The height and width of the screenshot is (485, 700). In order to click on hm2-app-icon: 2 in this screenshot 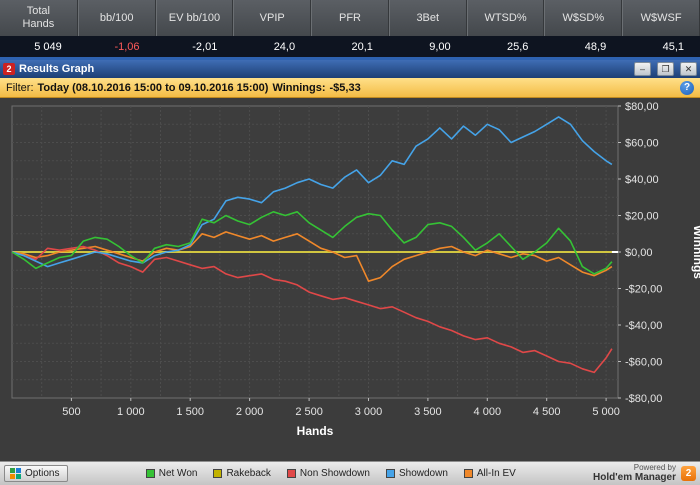, I will do `click(9, 69)`.